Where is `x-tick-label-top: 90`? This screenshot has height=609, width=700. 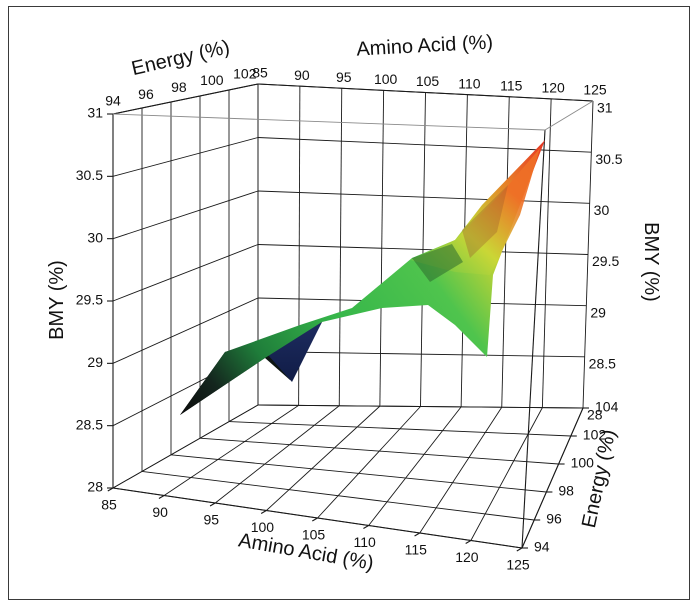 x-tick-label-top: 90 is located at coordinates (302, 75).